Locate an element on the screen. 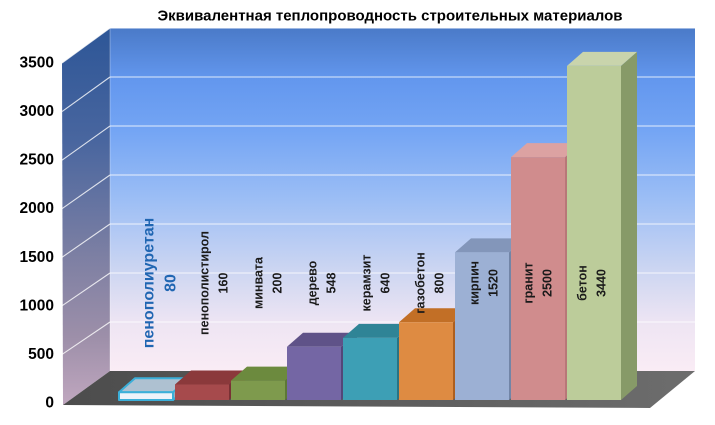 The height and width of the screenshot is (425, 715). bar-value-label: 640 is located at coordinates (386, 283).